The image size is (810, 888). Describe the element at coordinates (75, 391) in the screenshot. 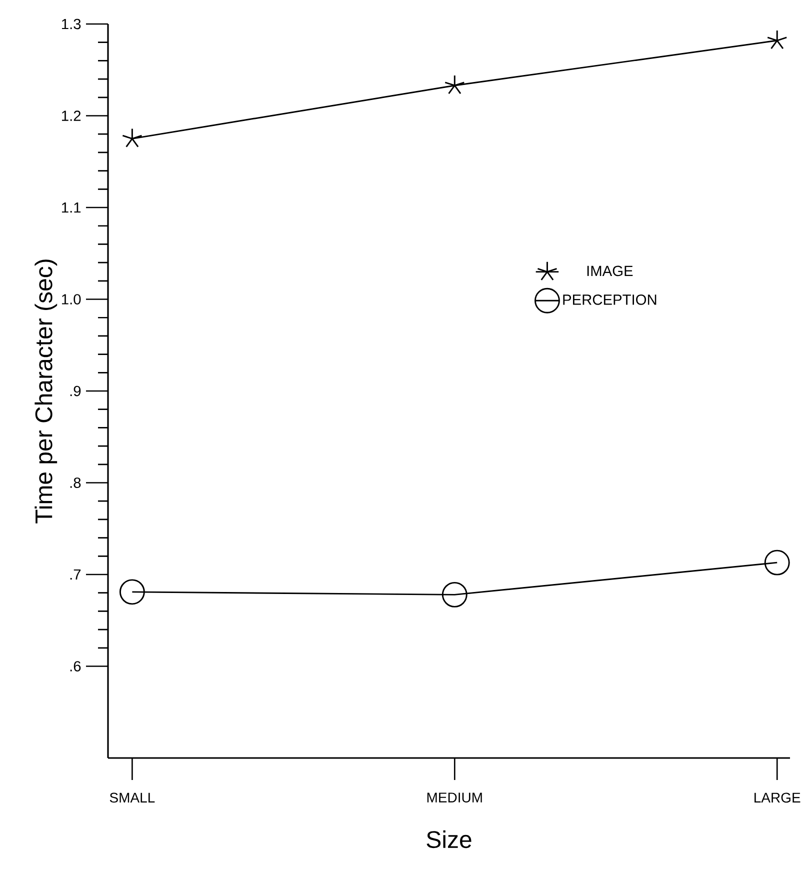

I see `y-tick-label: .9` at that location.